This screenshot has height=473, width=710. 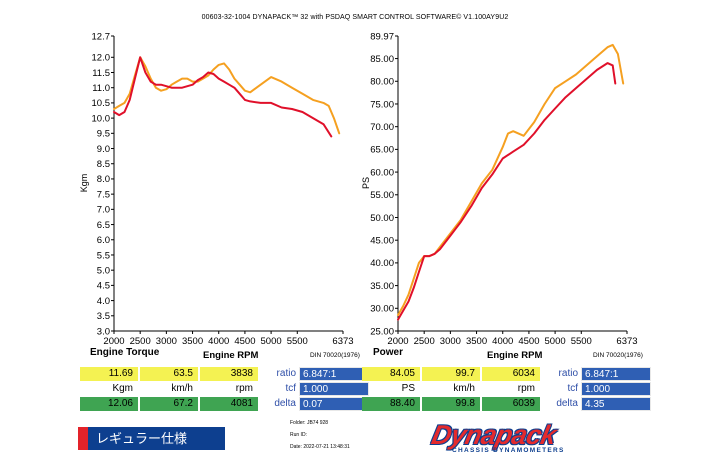 I want to click on power-y-tick-label: 70.00, so click(x=382, y=127).